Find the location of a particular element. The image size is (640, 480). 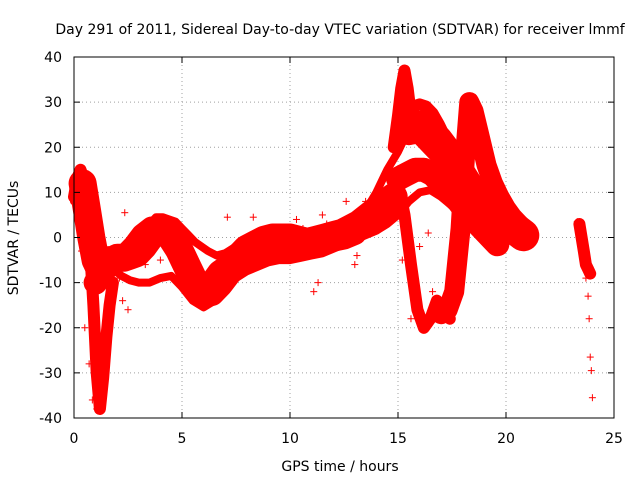

y-tick-label: 20 is located at coordinates (53, 148).